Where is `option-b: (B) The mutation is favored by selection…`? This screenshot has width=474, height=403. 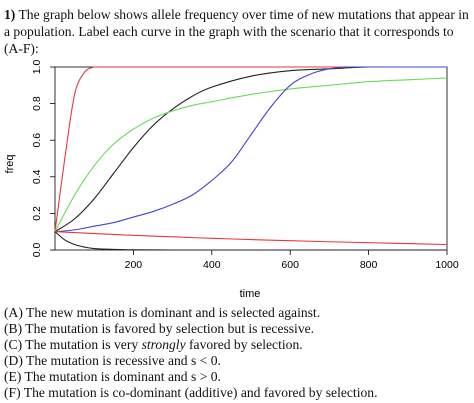
option-b: (B) The mutation is favored by selection… is located at coordinates (238, 329).